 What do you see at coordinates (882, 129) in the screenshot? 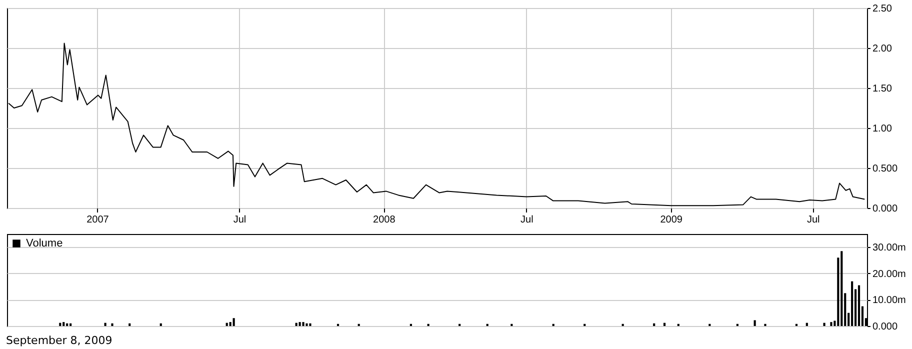
I see `y-tick-label: 1.00` at bounding box center [882, 129].